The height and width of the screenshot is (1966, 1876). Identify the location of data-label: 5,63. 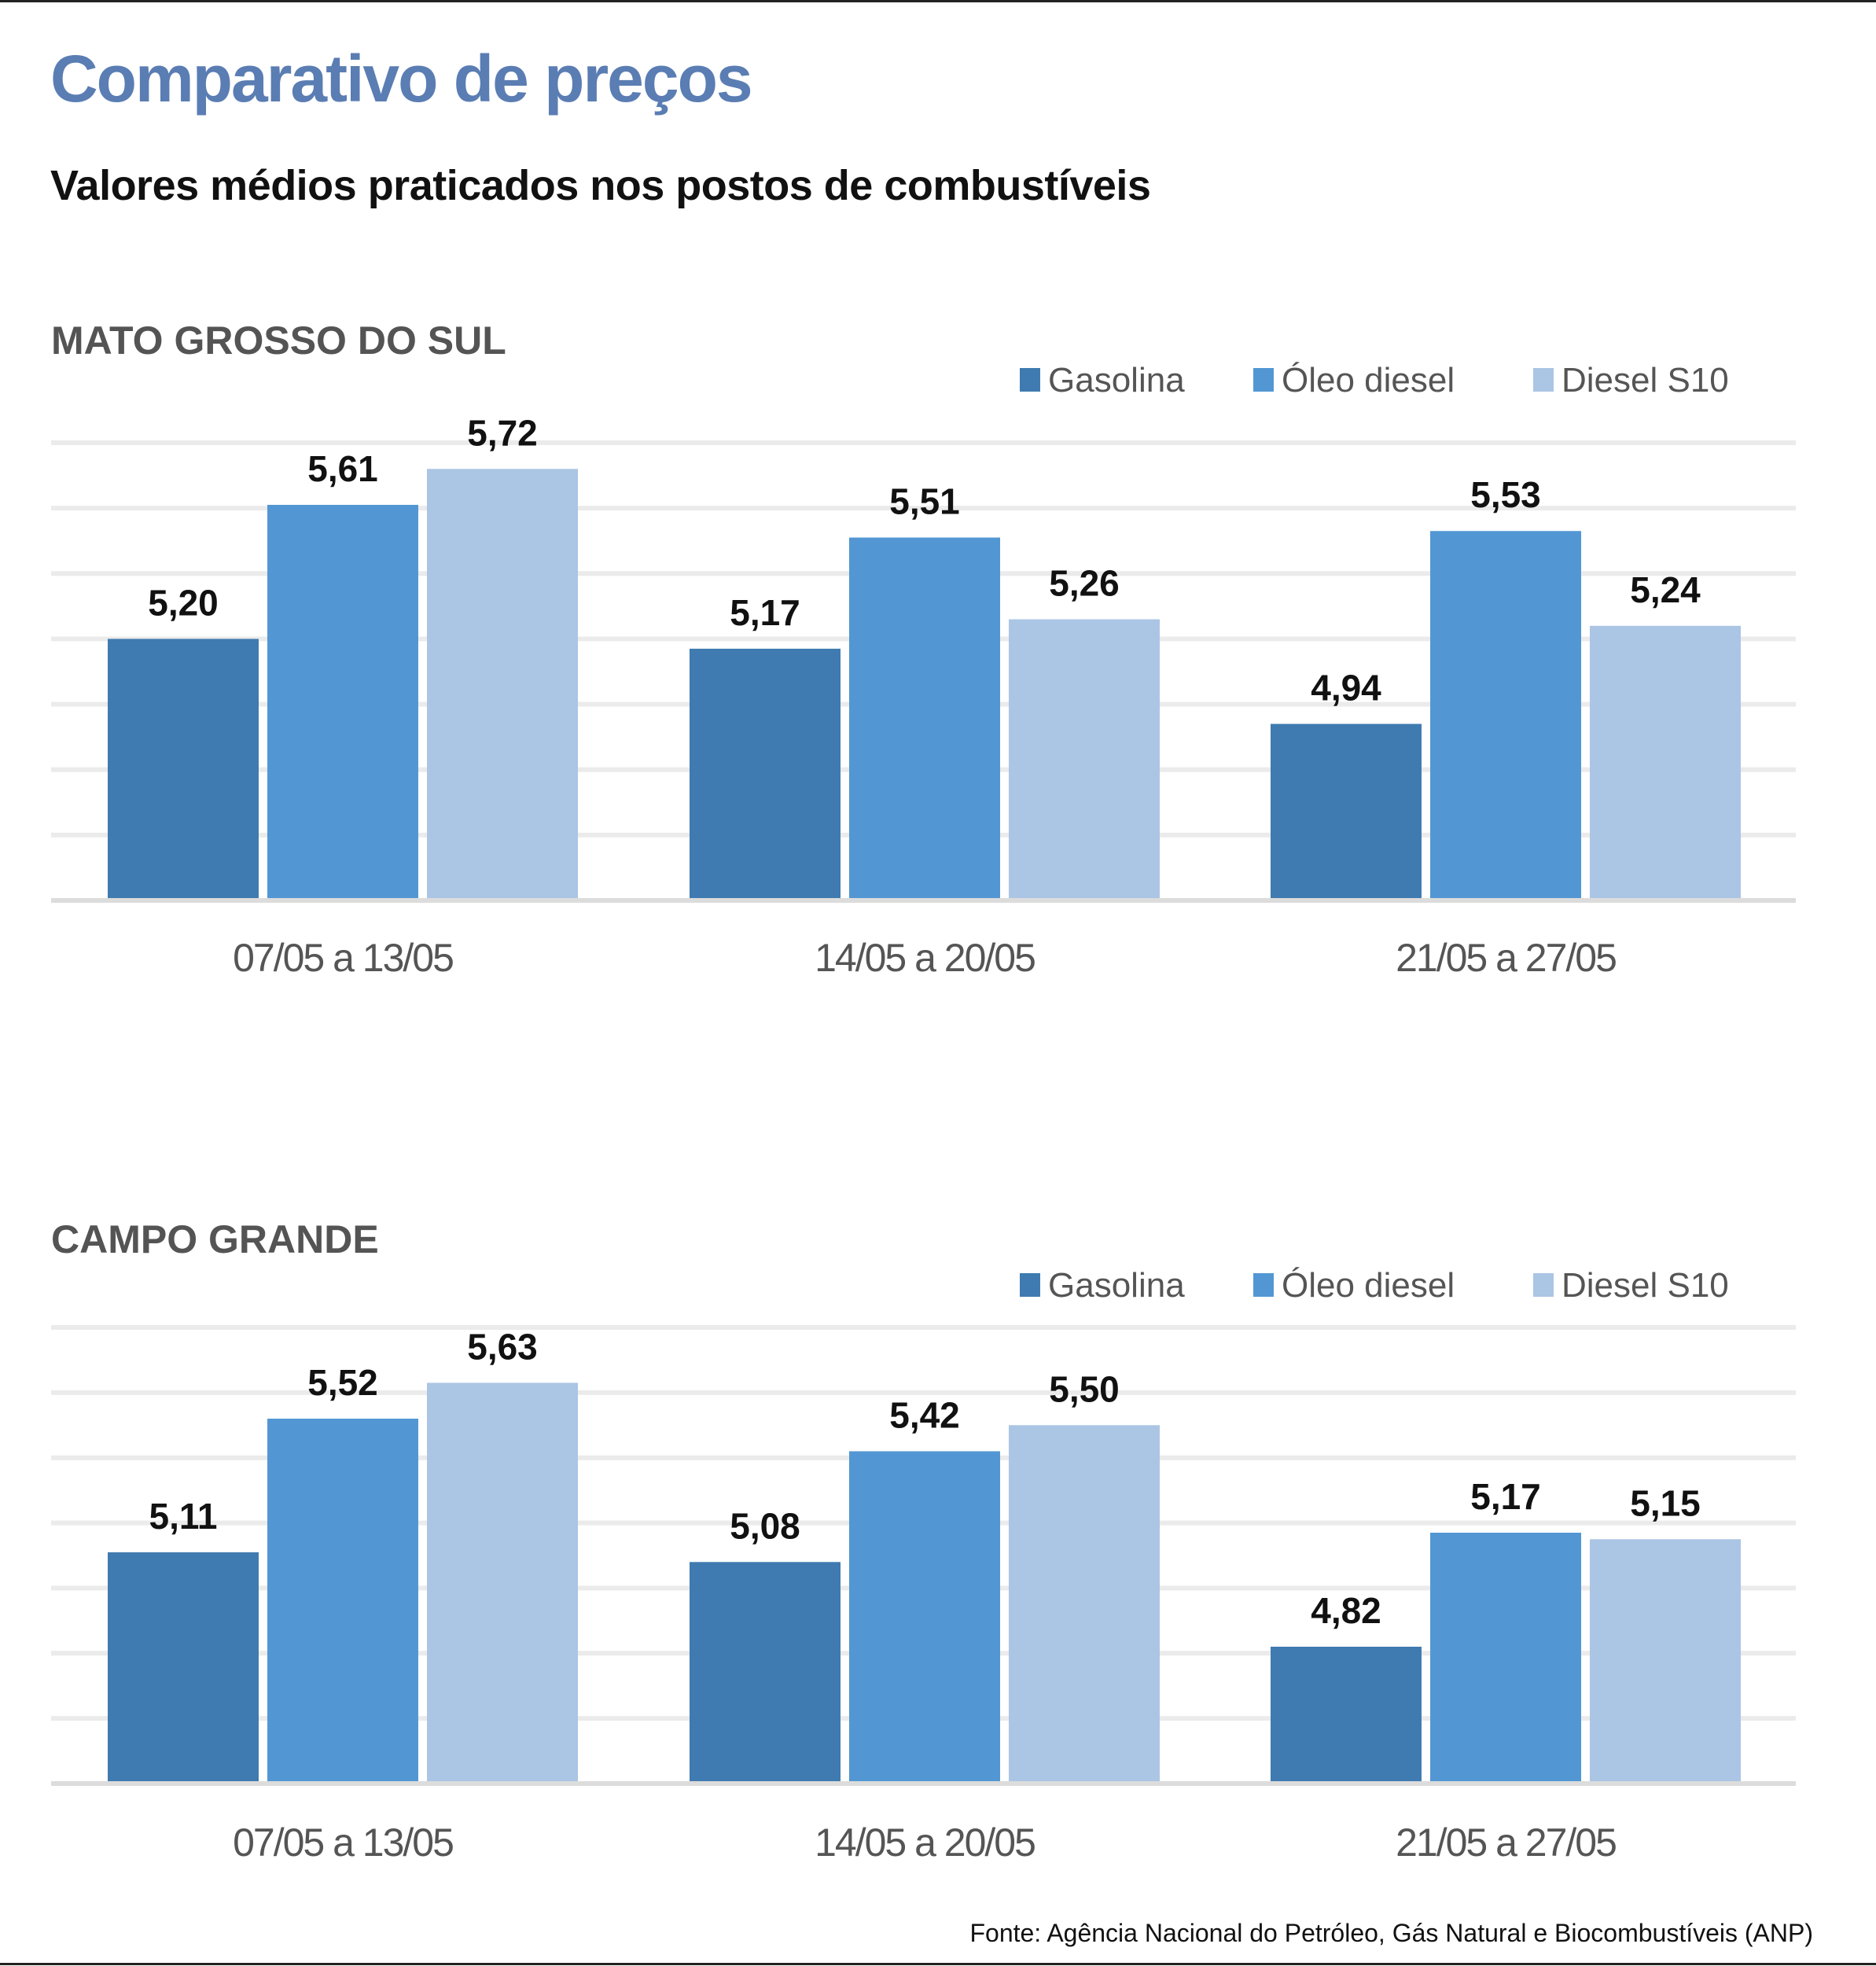
(502, 1346).